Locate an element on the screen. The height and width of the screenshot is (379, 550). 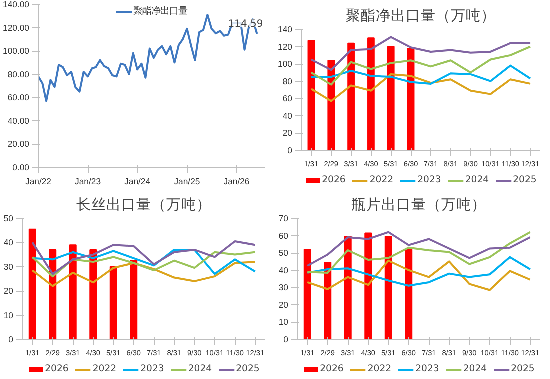
x-tick-label: Jan/22 is located at coordinates (39, 181).